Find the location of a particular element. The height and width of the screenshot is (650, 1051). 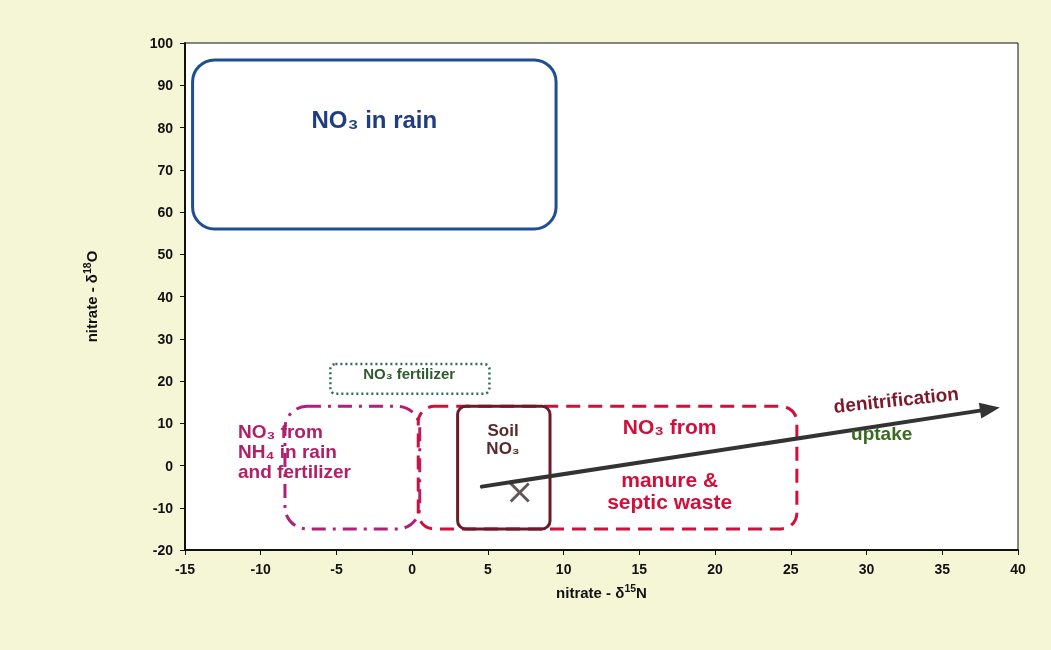

y-tick-label: 90 is located at coordinates (165, 85).